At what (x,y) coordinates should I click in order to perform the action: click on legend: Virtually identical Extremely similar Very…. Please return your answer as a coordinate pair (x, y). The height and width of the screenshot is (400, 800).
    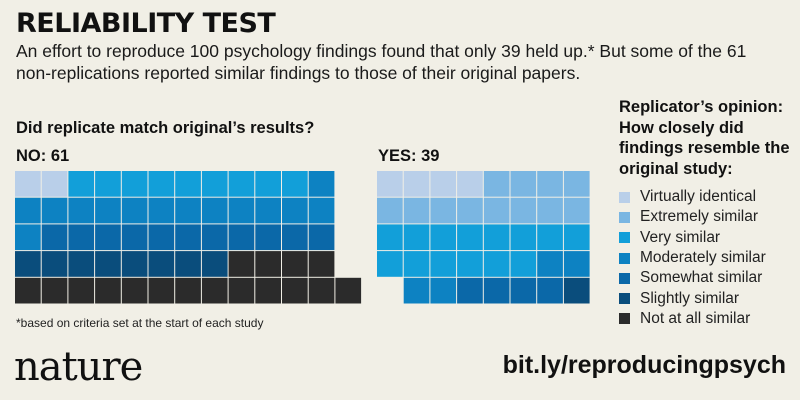
    Looking at the image, I should click on (692, 258).